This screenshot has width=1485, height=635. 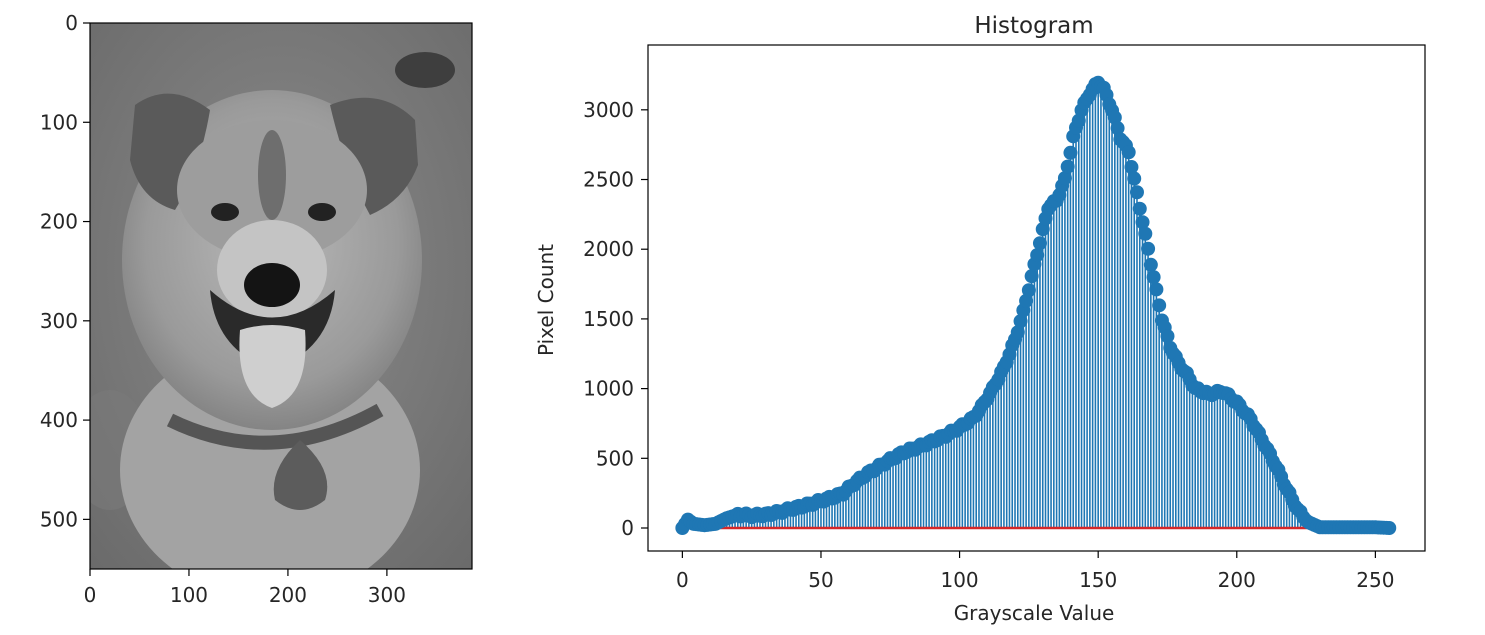 What do you see at coordinates (387, 595) in the screenshot?
I see `image-x-tick-label: 300` at bounding box center [387, 595].